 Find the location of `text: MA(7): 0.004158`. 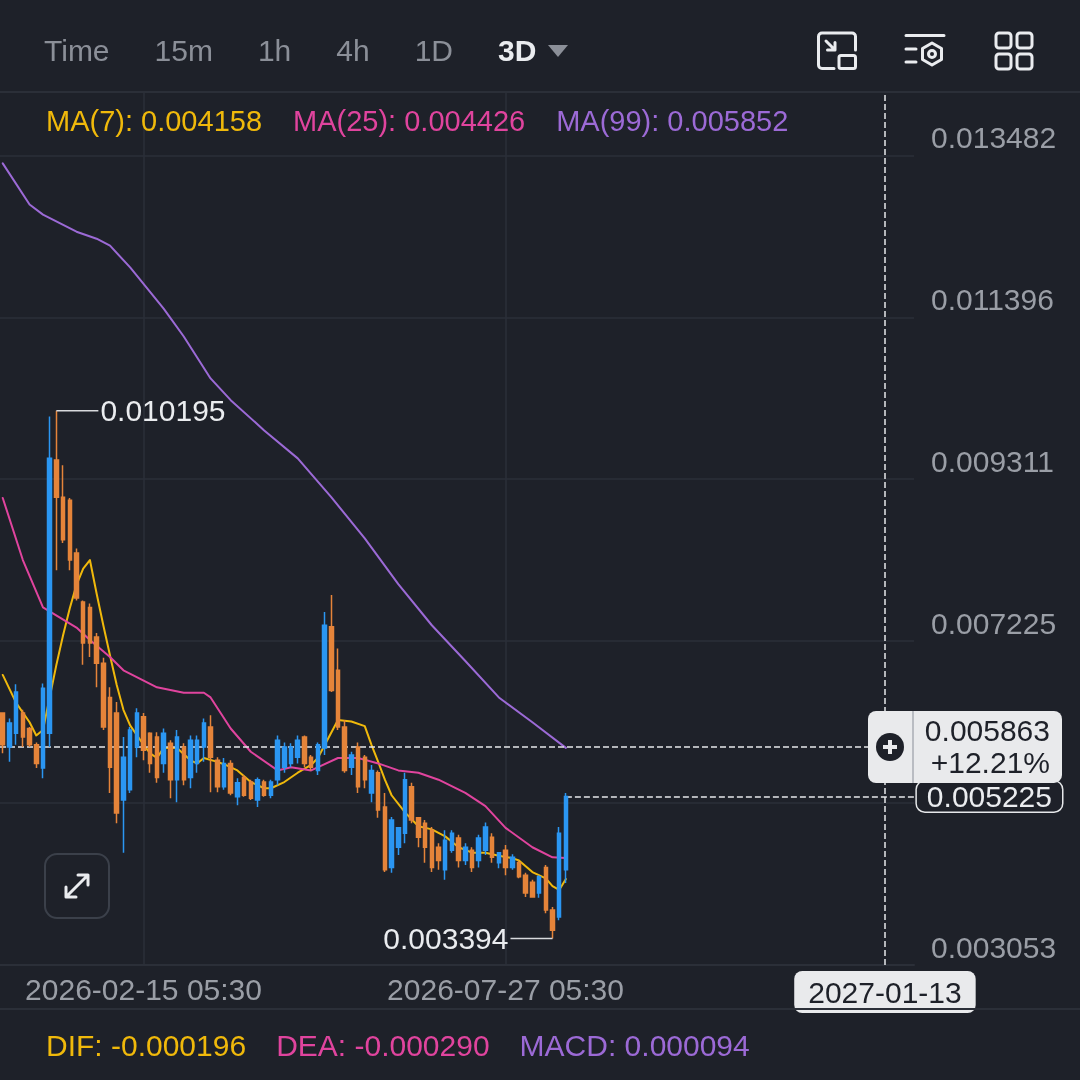

text: MA(7): 0.004158 is located at coordinates (154, 121).